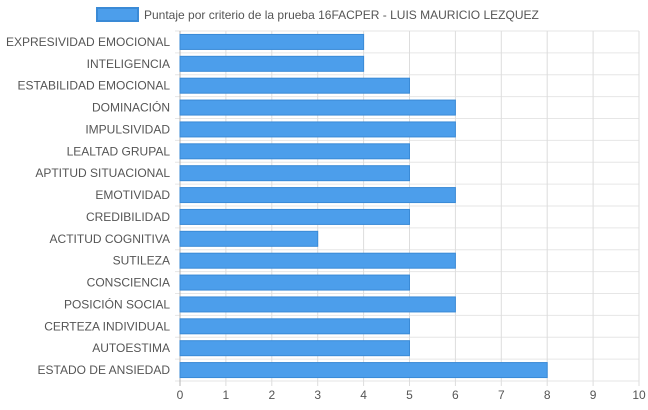  I want to click on category-label: POSICIÓN SOCIAL, so click(117, 303).